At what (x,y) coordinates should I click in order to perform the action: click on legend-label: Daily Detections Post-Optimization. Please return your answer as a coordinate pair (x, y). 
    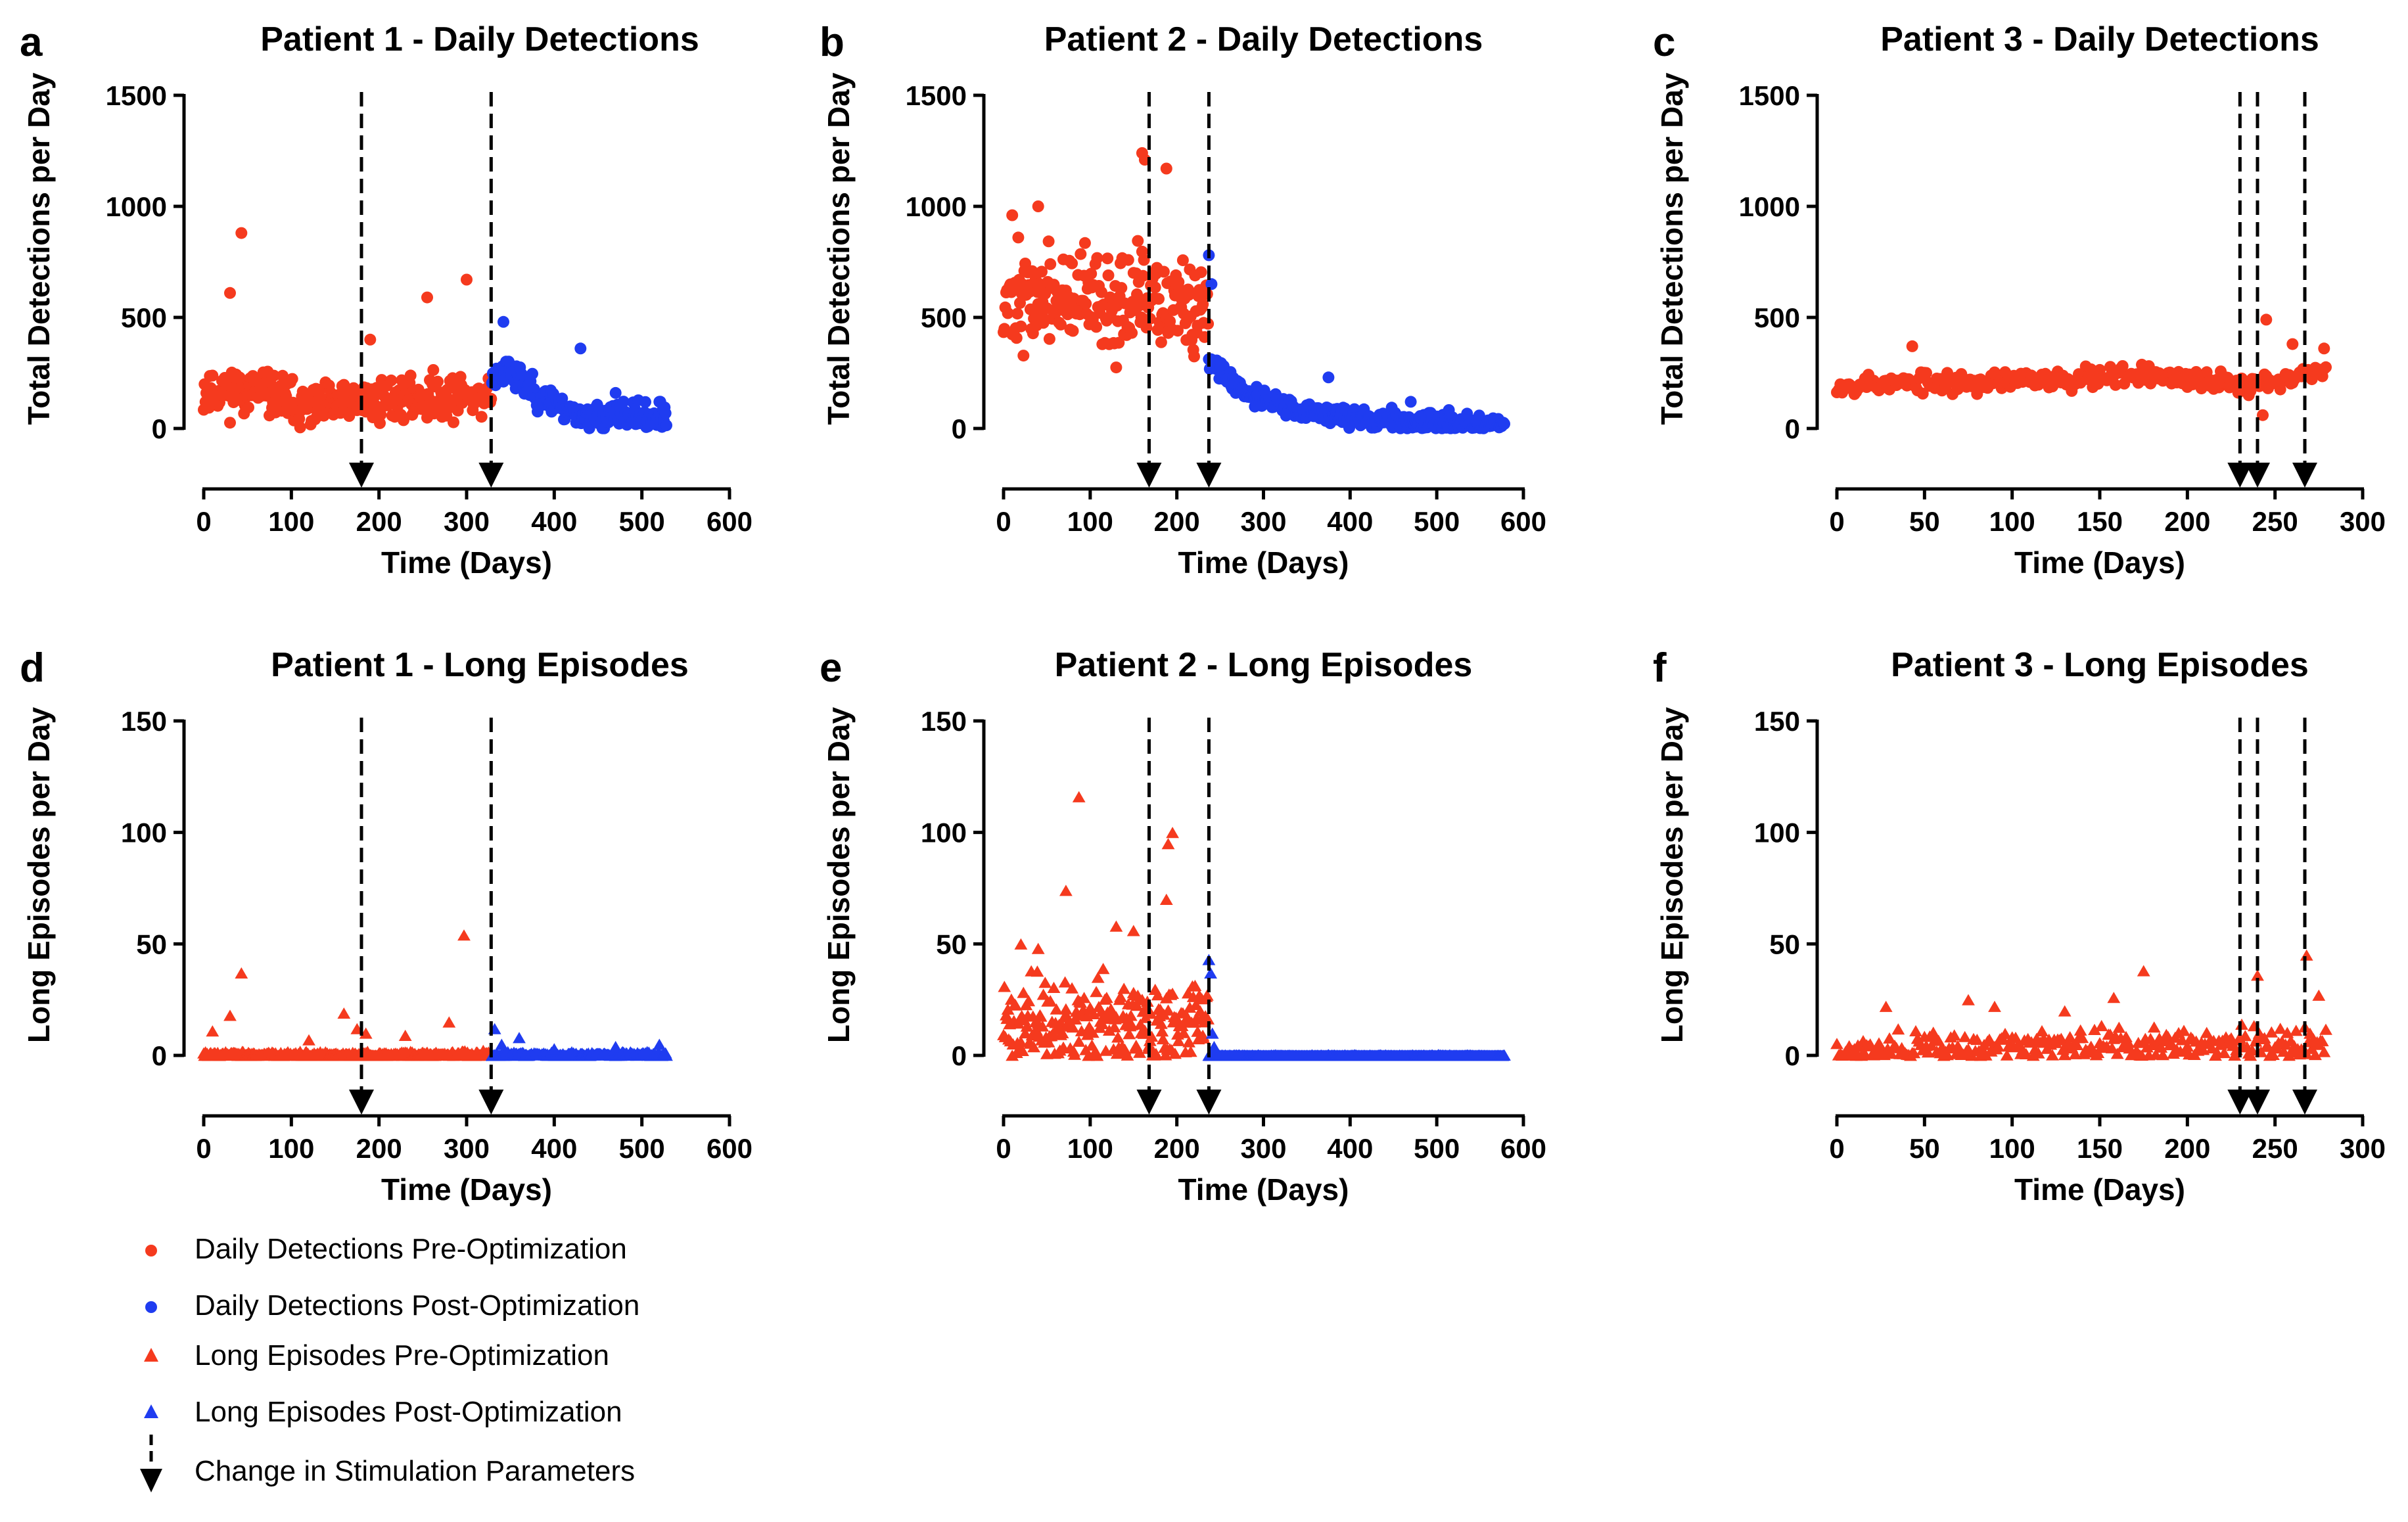
    Looking at the image, I should click on (417, 1305).